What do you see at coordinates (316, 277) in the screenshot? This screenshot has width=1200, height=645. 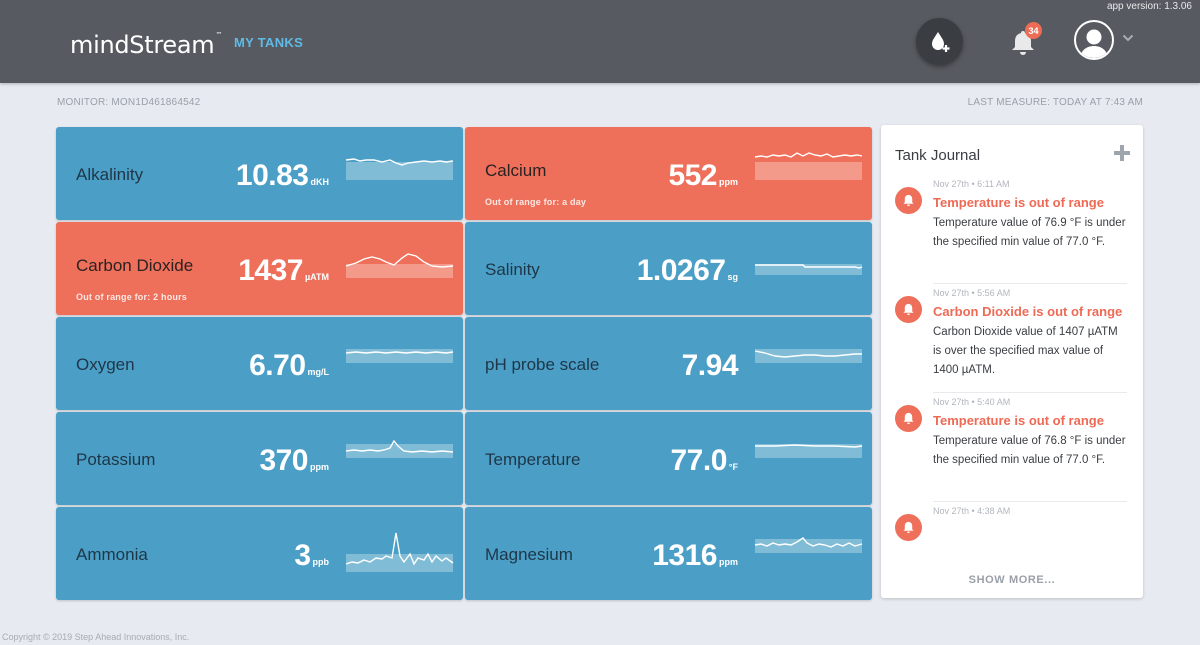 I see `value-unit: µATM` at bounding box center [316, 277].